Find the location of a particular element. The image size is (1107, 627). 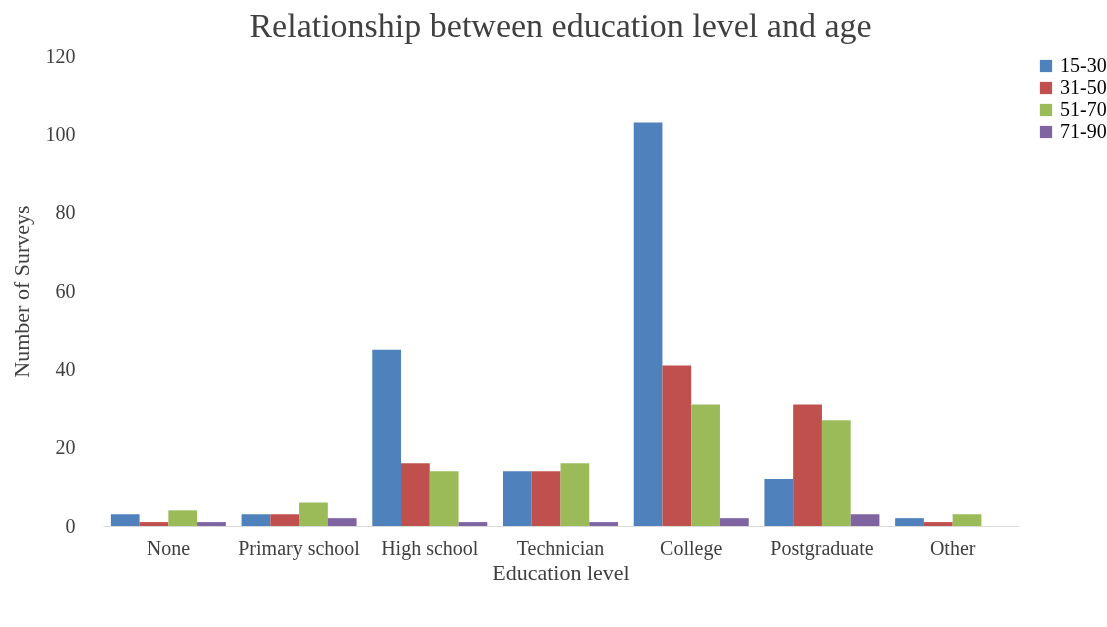

y-tick-label: 60 is located at coordinates (65, 290).